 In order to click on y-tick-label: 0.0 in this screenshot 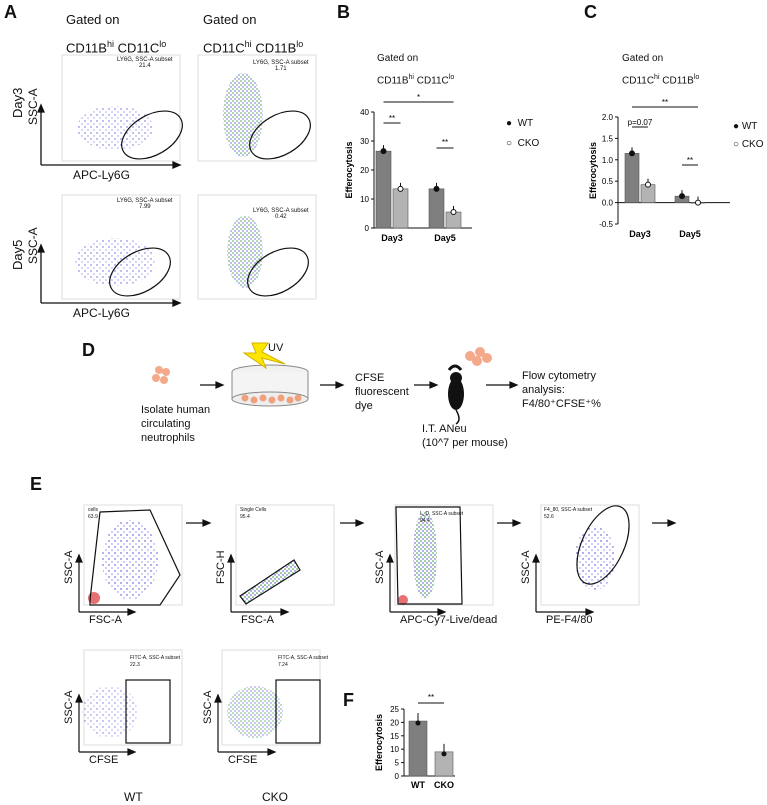, I will do `click(608, 203)`.